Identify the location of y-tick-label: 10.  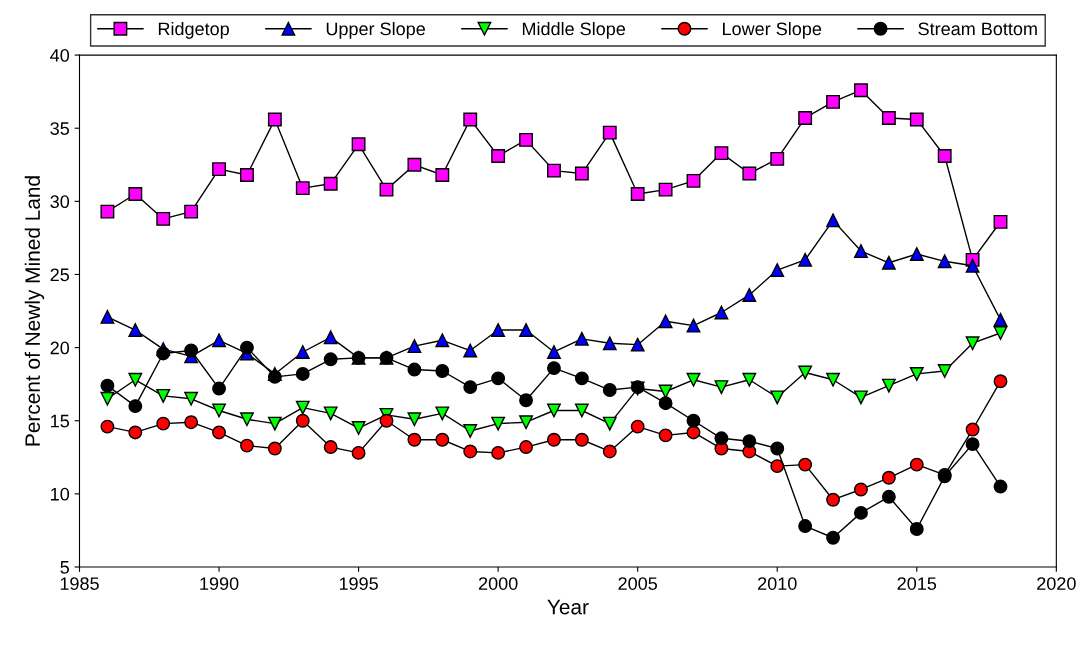
(60, 494).